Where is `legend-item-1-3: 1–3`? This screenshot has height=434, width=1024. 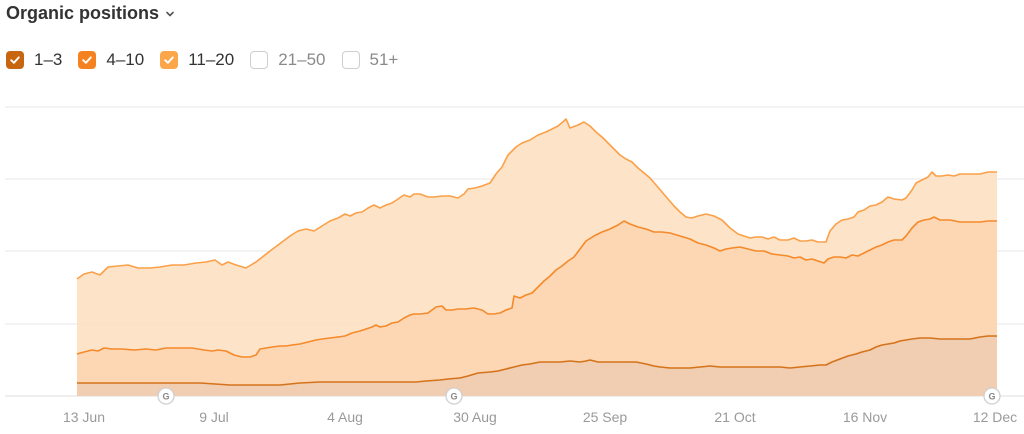
legend-item-1-3: 1–3 is located at coordinates (34, 60).